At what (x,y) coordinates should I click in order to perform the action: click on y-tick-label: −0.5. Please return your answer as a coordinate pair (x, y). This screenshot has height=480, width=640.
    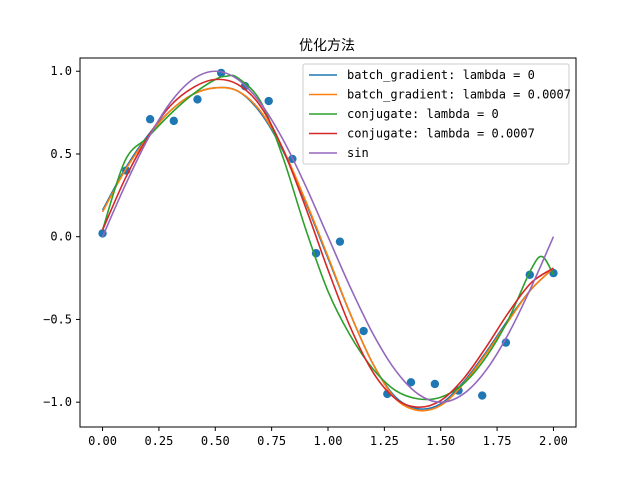
    Looking at the image, I should click on (57, 319).